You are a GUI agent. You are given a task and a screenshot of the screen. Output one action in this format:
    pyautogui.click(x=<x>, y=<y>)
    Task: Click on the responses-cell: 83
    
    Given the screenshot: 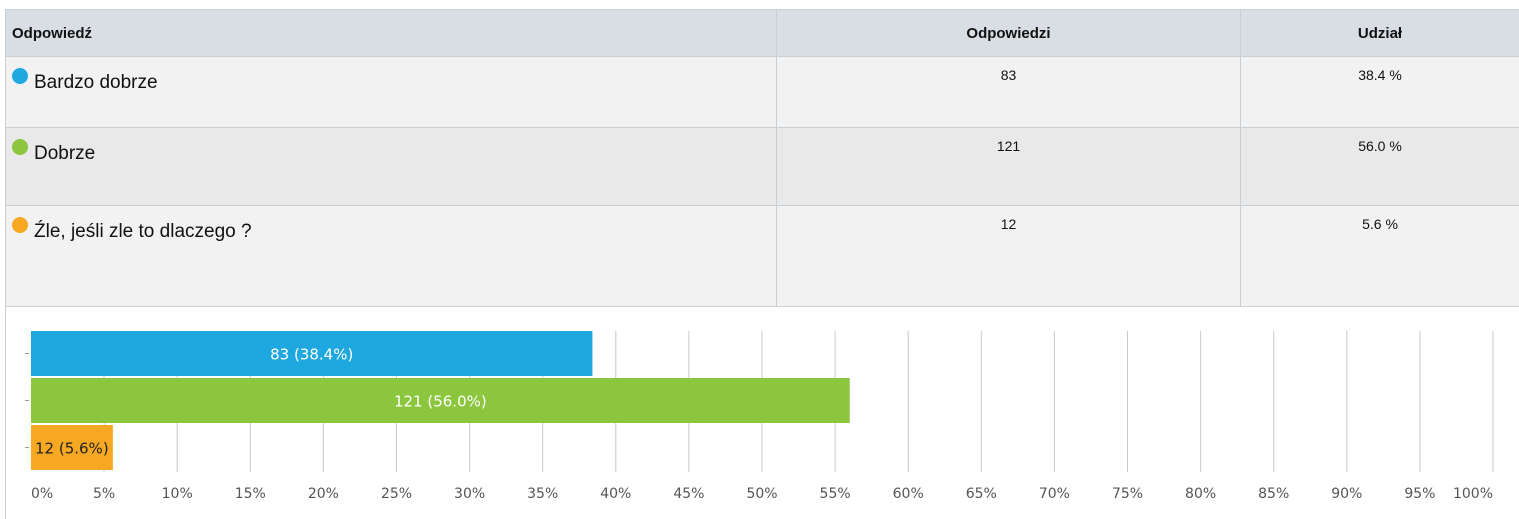 What is the action you would take?
    pyautogui.click(x=1009, y=92)
    